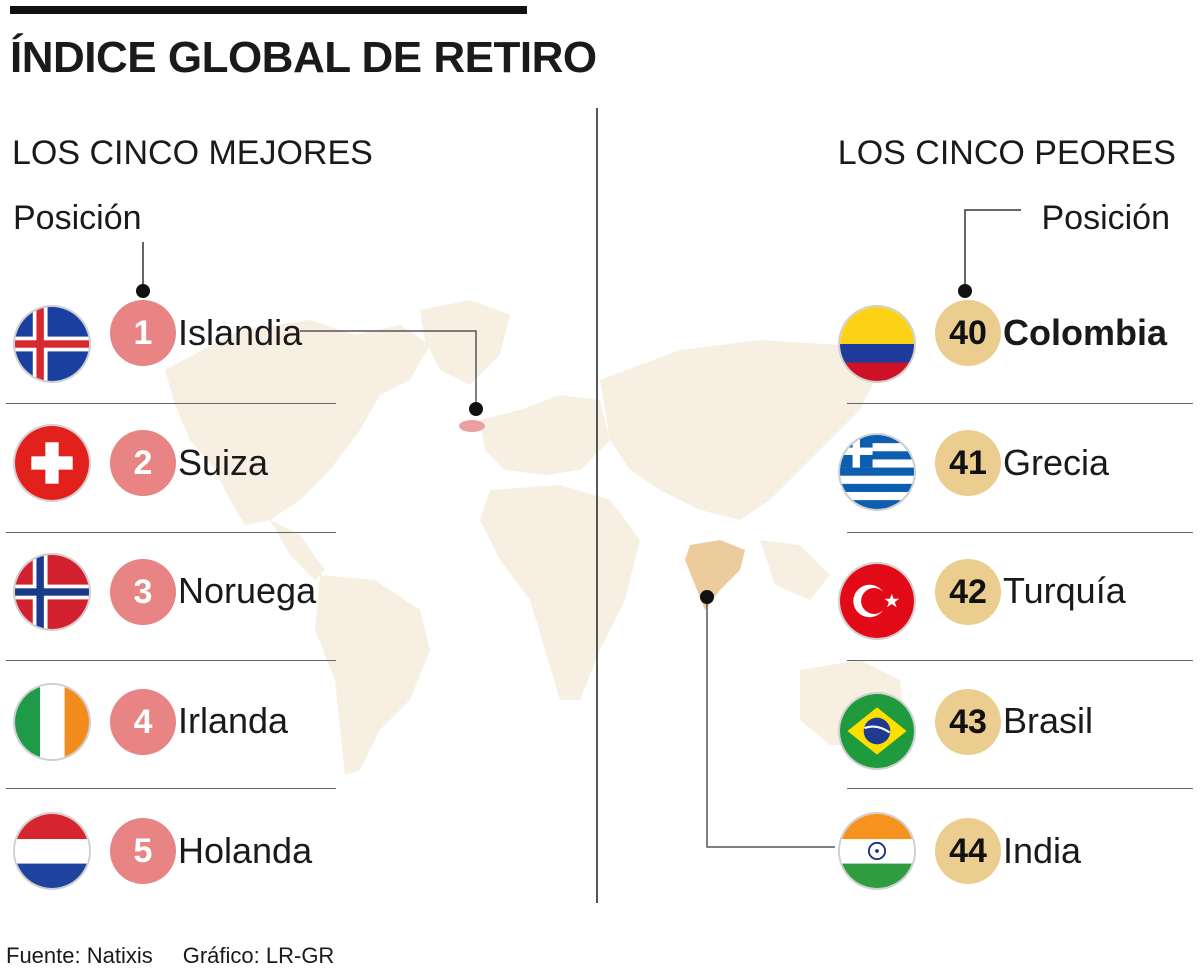 This screenshot has height=972, width=1200. What do you see at coordinates (1056, 462) in the screenshot?
I see `country-name: Grecia` at bounding box center [1056, 462].